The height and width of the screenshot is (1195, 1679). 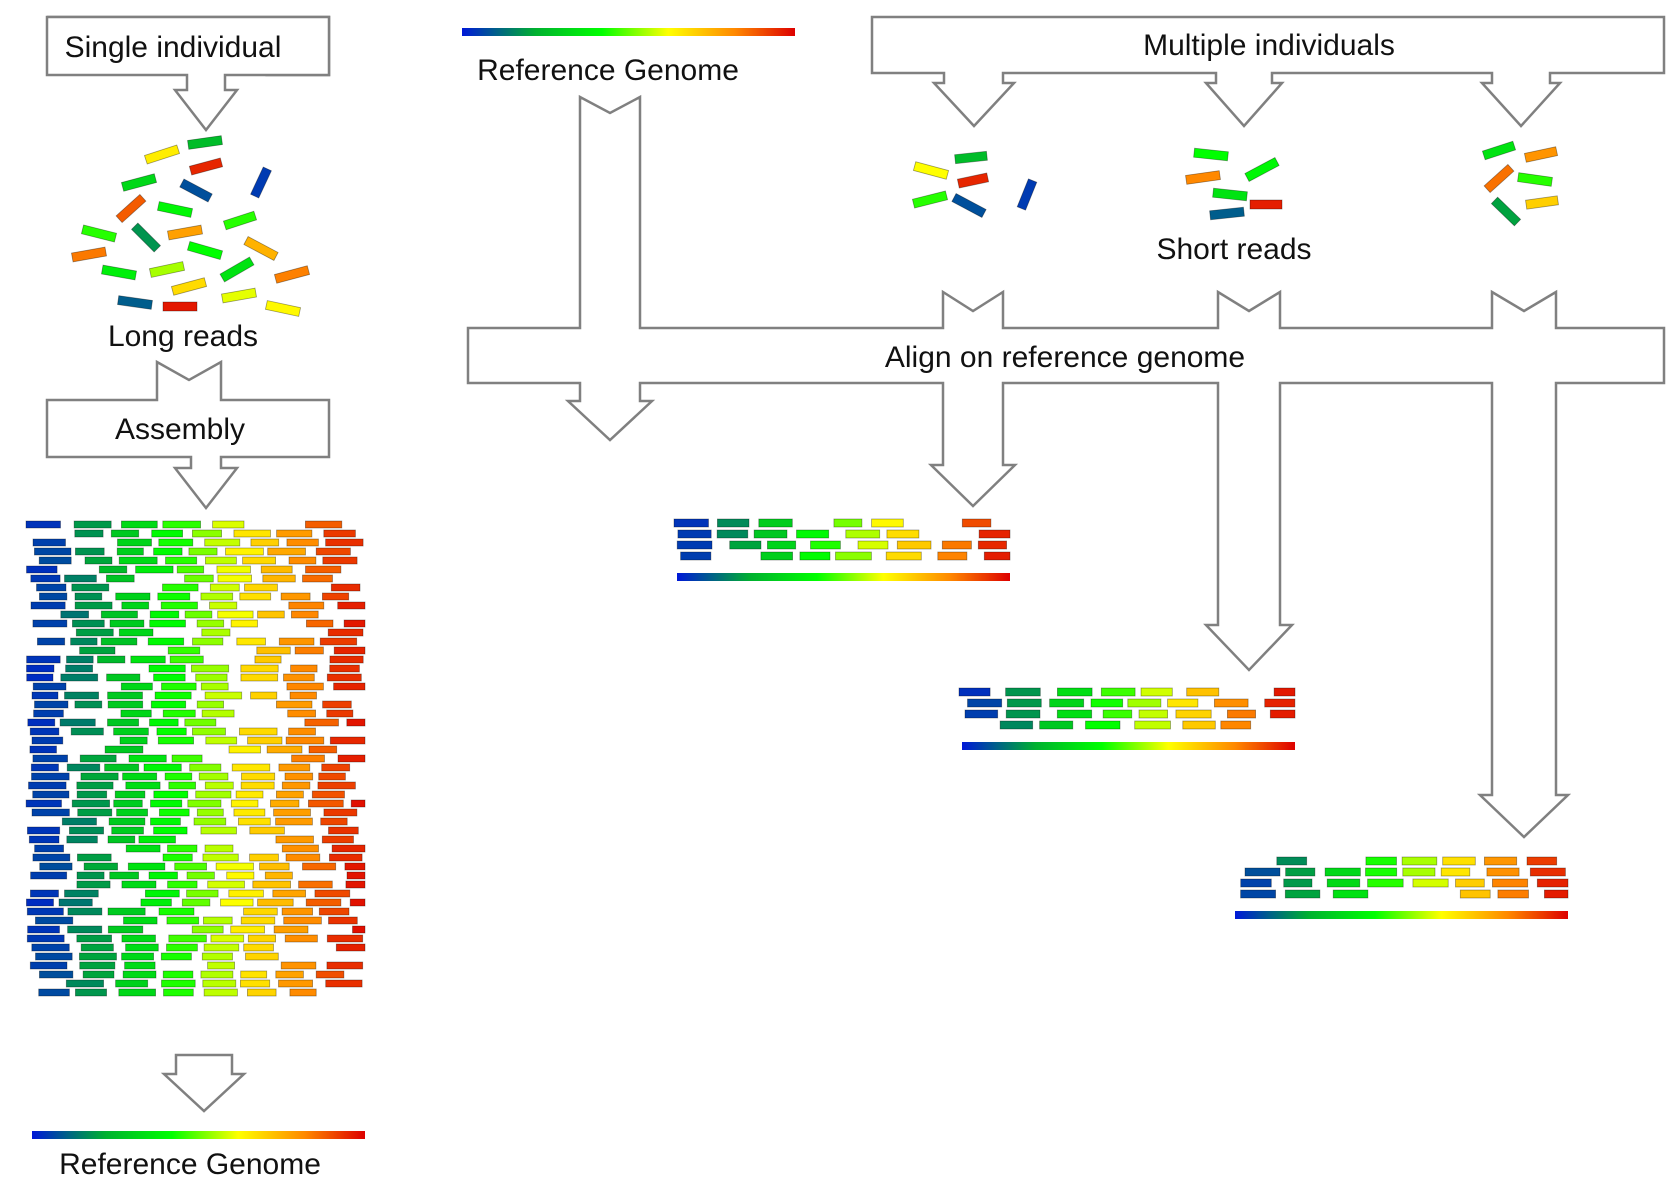 What do you see at coordinates (183, 336) in the screenshot?
I see `long-reads-label: Long reads` at bounding box center [183, 336].